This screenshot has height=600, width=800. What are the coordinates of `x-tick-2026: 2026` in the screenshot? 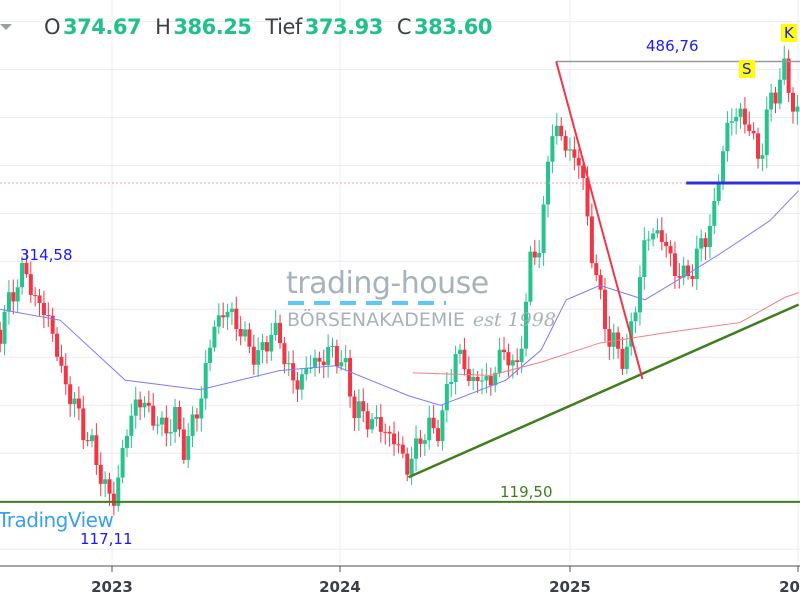 It's located at (789, 587).